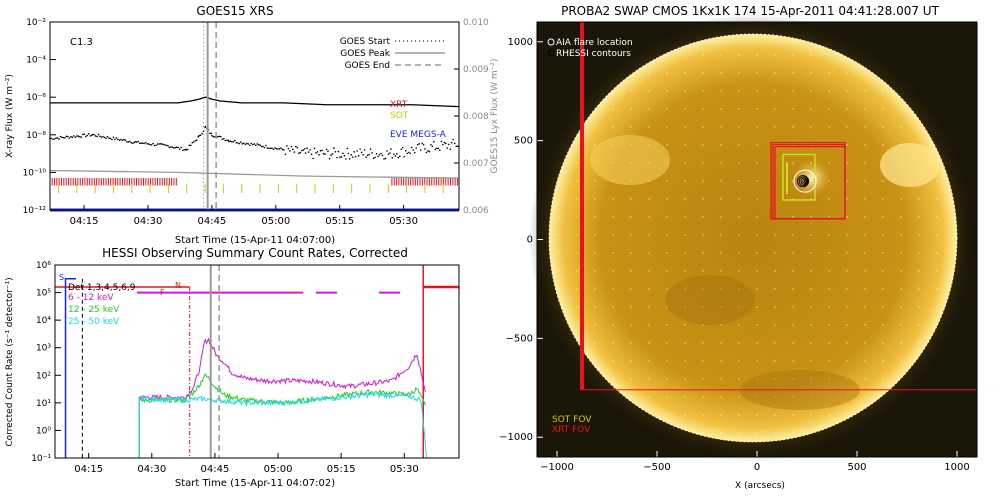  What do you see at coordinates (43, 321) in the screenshot?
I see `hessi-ytick-label-2: 10⁴` at bounding box center [43, 321].